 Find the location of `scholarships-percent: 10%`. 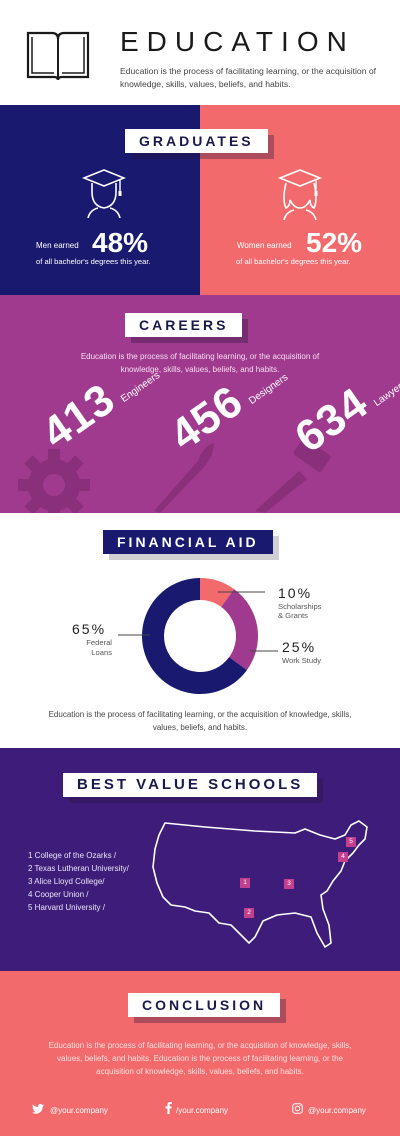

scholarships-percent: 10% is located at coordinates (295, 593).